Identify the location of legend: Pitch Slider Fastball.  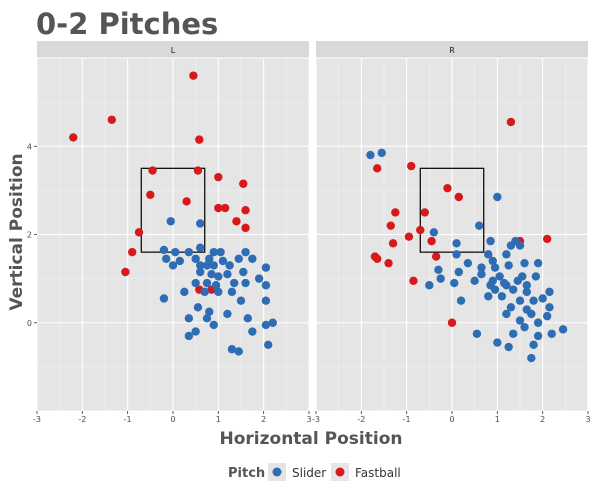
(314, 472).